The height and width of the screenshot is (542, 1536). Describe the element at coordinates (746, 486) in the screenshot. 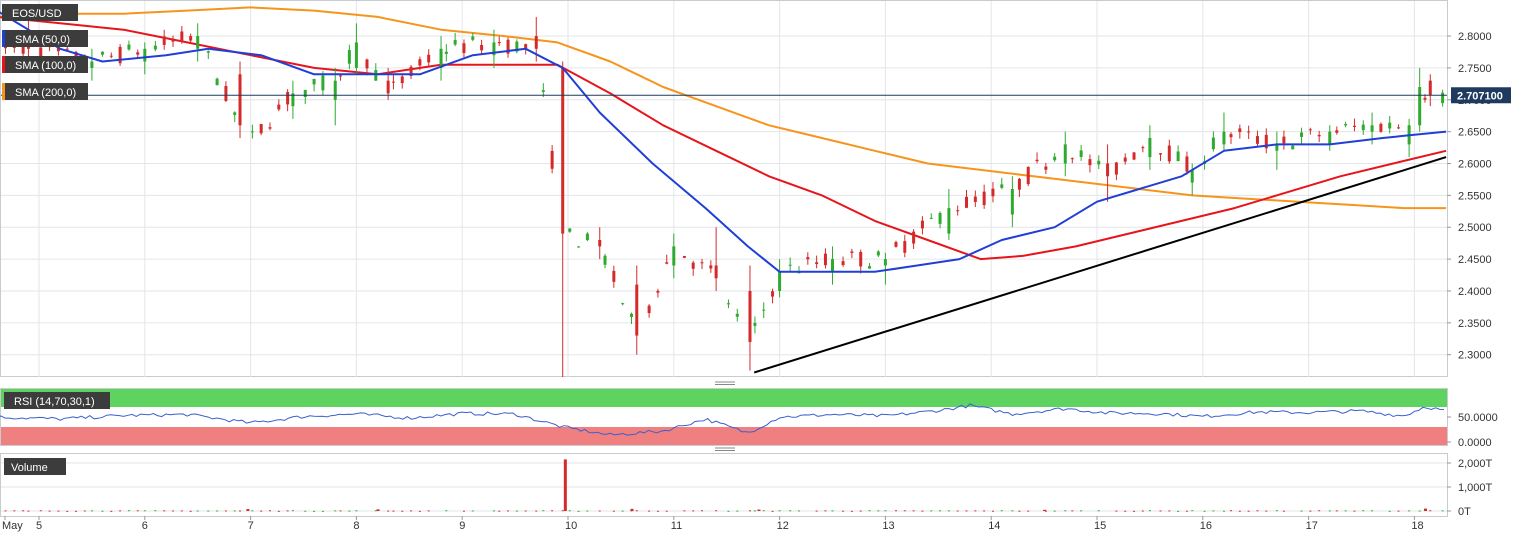

I see `volume-pane: 2,000T1,000T0T` at that location.